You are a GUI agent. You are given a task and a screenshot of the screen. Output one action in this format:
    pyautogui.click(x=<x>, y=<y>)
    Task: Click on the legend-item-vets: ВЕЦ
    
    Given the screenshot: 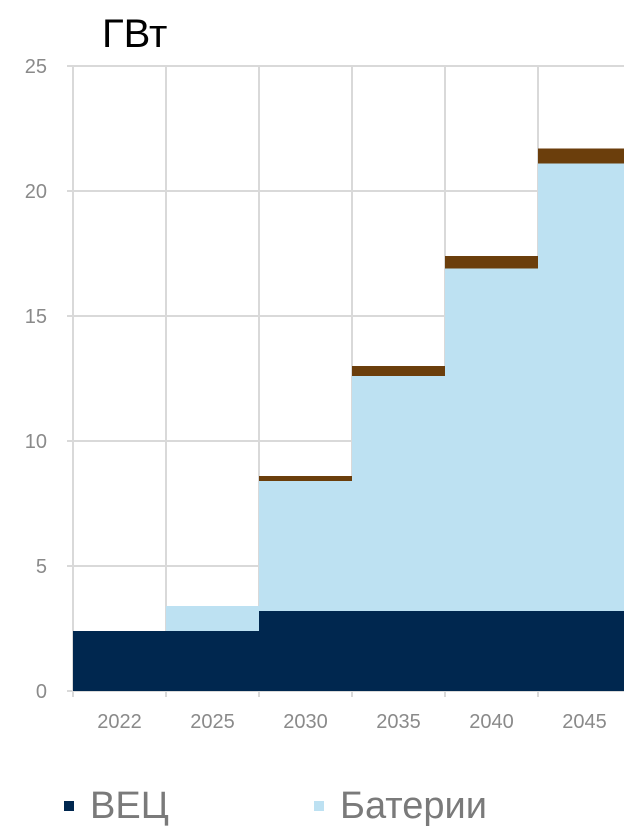 What is the action you would take?
    pyautogui.click(x=116, y=806)
    